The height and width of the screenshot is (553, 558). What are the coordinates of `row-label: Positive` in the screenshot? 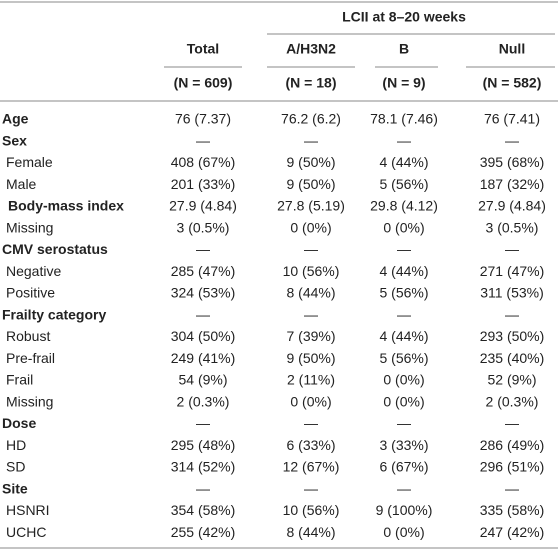 It's located at (30, 293).